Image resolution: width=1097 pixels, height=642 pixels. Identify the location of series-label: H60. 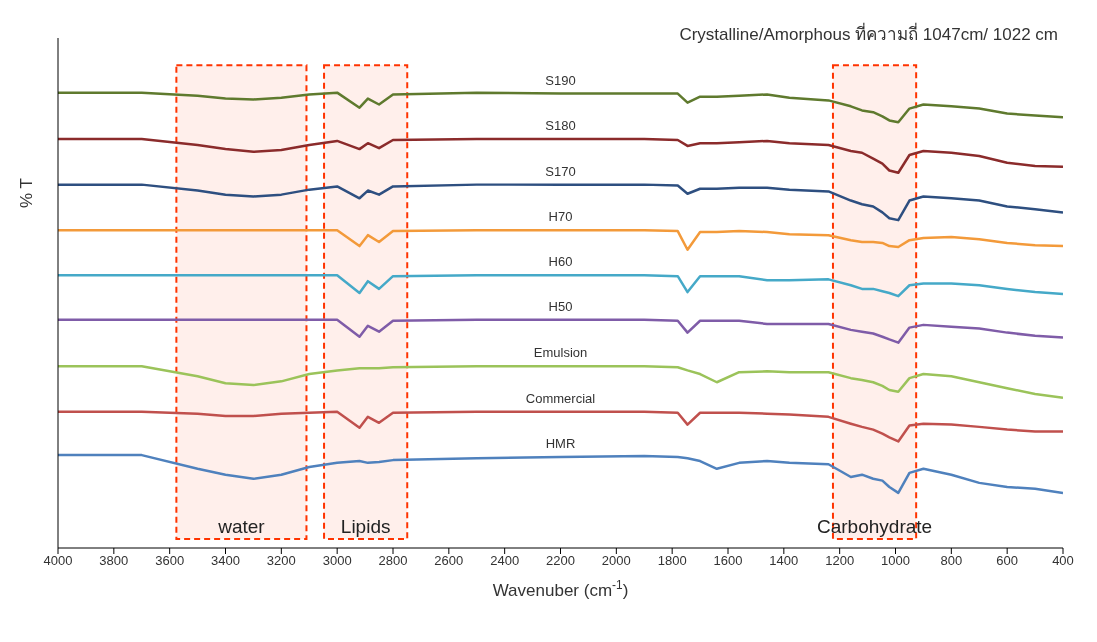
(560, 262).